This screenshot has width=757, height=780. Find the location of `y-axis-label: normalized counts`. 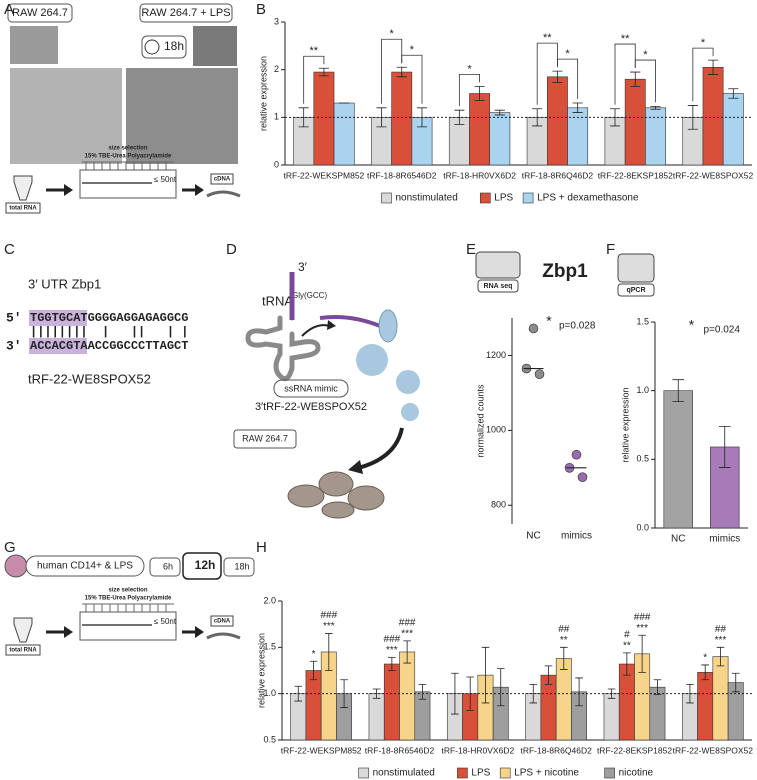

y-axis-label: normalized counts is located at coordinates (480, 421).